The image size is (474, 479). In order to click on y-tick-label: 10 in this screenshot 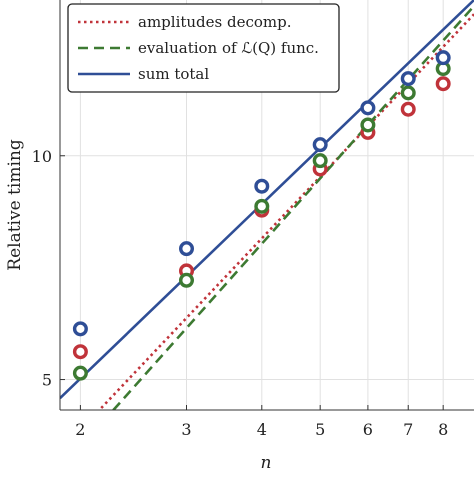, I will do `click(42, 156)`.